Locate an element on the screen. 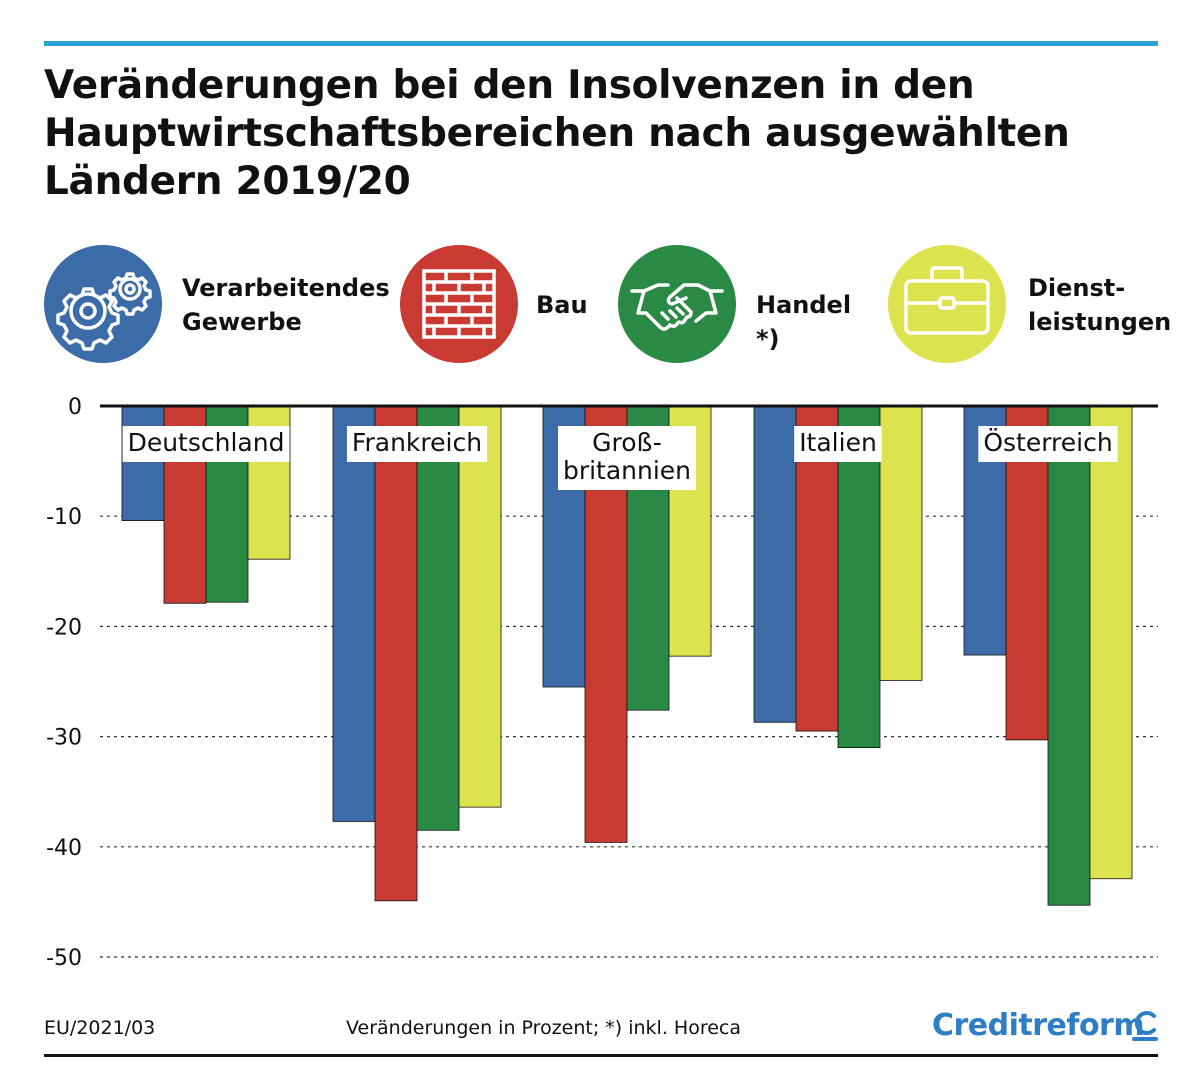  bottom-rule is located at coordinates (601, 1055).